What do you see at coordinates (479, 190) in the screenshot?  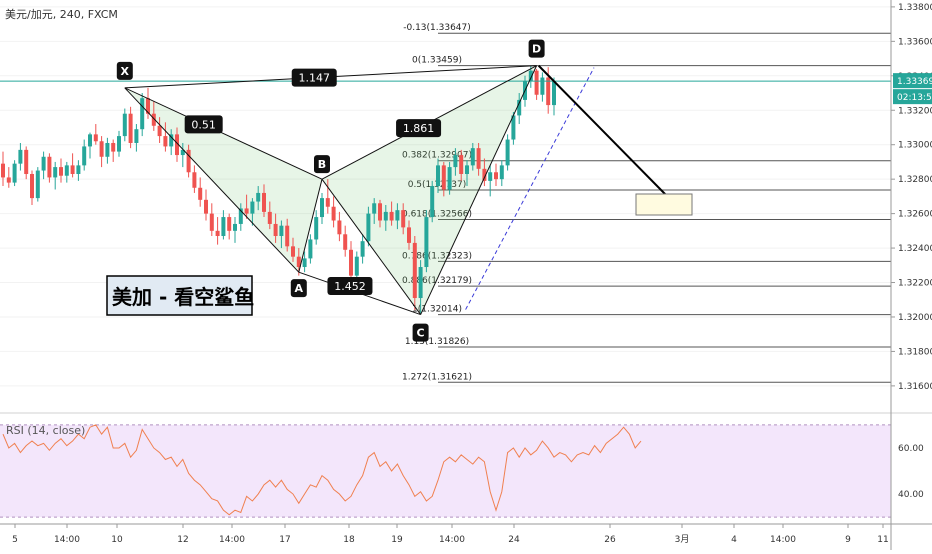 I see `pattern-leg-cd` at bounding box center [479, 190].